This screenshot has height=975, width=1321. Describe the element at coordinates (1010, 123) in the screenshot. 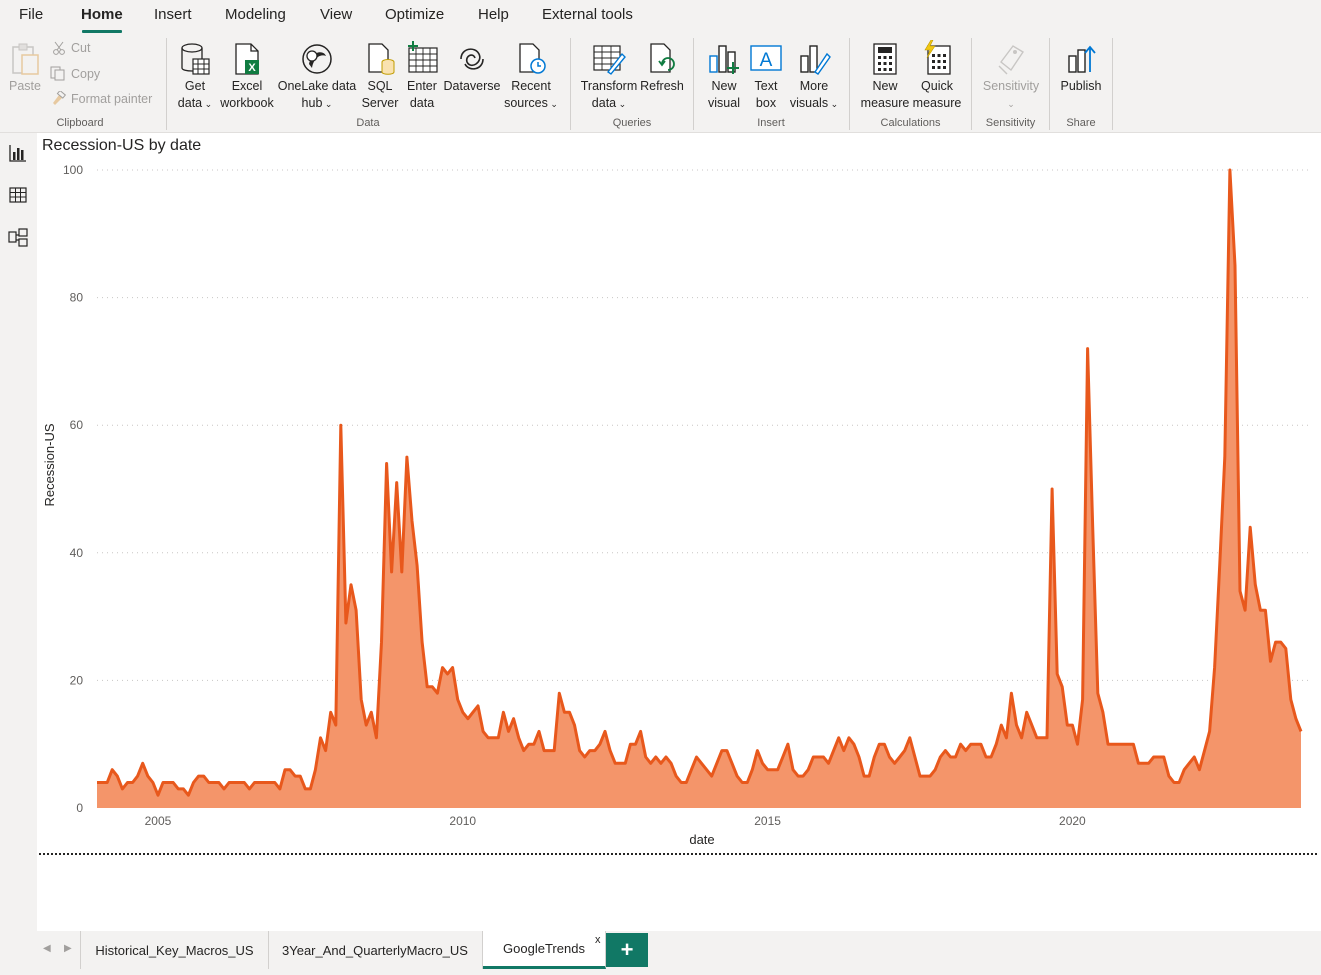

I see `sensitivity-group-label: Sensitivity` at that location.